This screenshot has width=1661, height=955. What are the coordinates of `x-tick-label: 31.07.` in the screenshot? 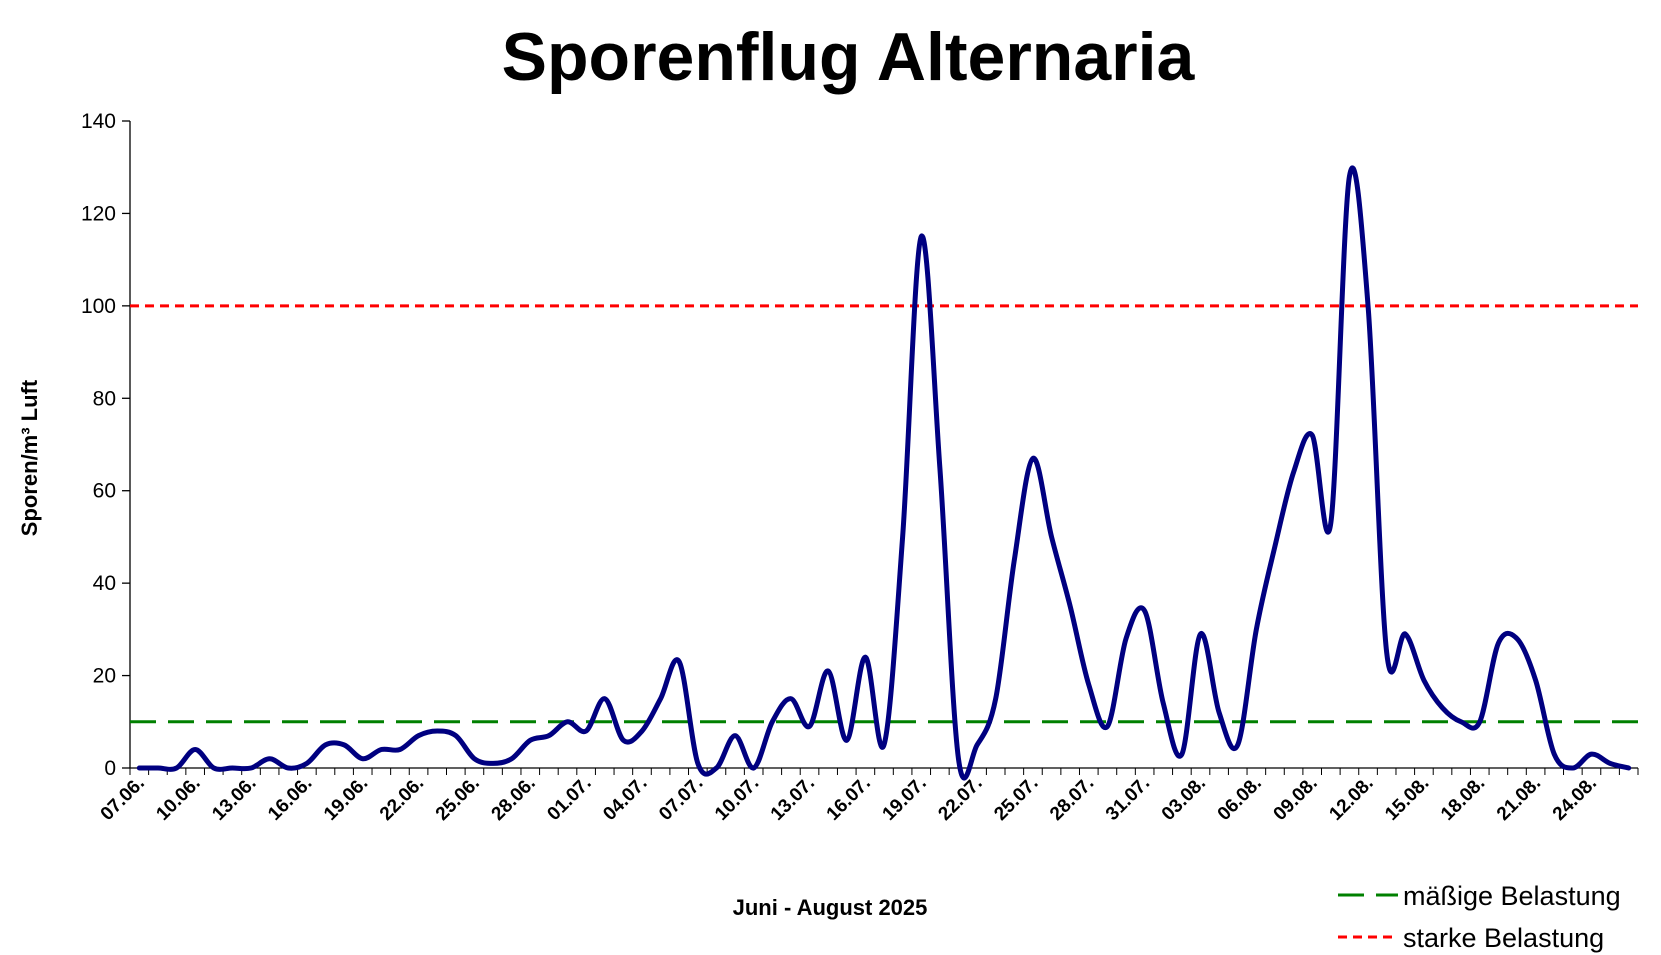 It's located at (1128, 799).